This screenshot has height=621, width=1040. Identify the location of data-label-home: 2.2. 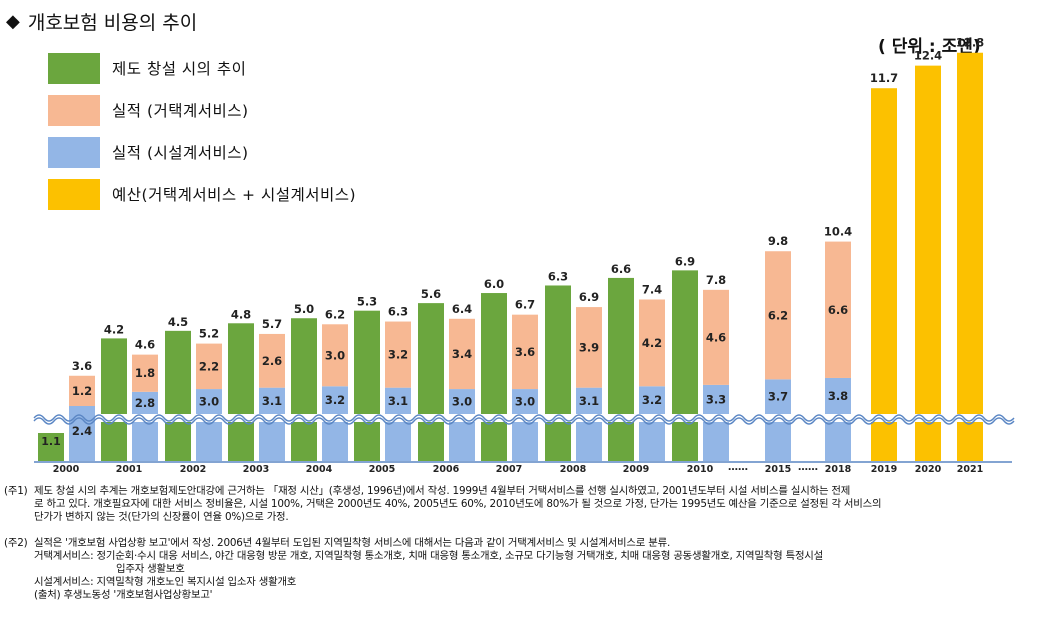
(209, 366).